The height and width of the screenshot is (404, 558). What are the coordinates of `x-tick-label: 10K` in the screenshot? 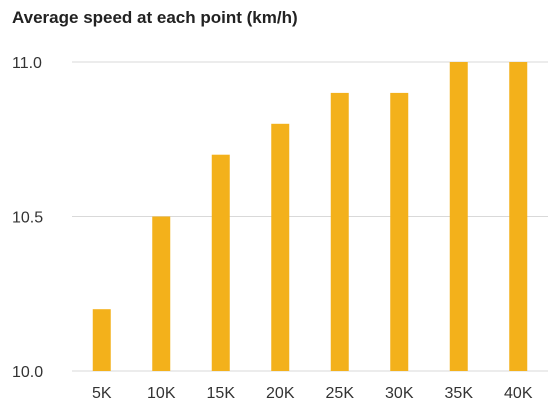 It's located at (161, 393).